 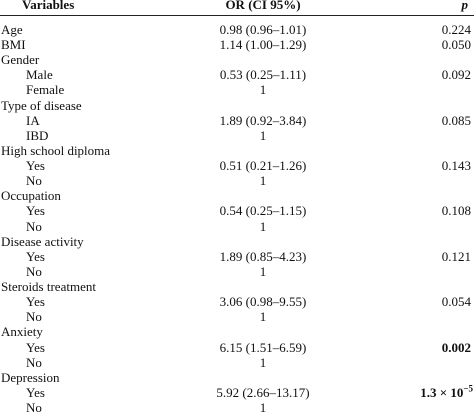 What do you see at coordinates (456, 302) in the screenshot?
I see `p-value: 0.054` at bounding box center [456, 302].